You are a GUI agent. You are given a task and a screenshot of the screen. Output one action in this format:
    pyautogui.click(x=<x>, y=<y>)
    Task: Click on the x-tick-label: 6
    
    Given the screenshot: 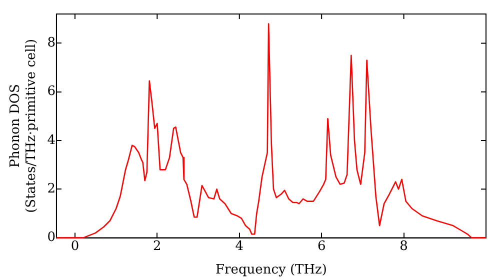 What is the action you would take?
    pyautogui.click(x=321, y=246)
    